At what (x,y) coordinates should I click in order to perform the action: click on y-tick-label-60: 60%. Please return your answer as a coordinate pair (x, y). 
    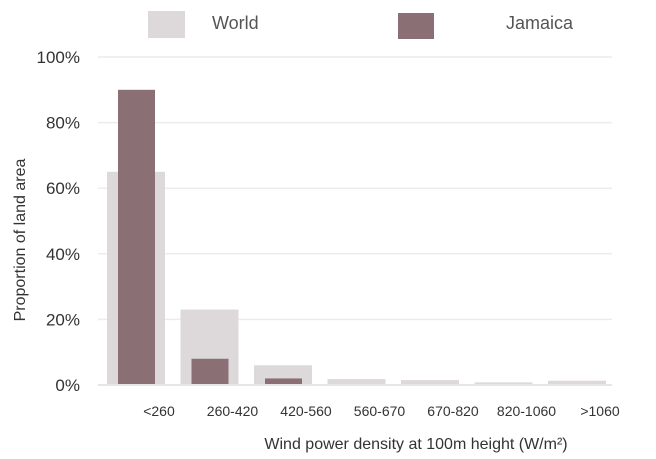
    Looking at the image, I should click on (63, 188).